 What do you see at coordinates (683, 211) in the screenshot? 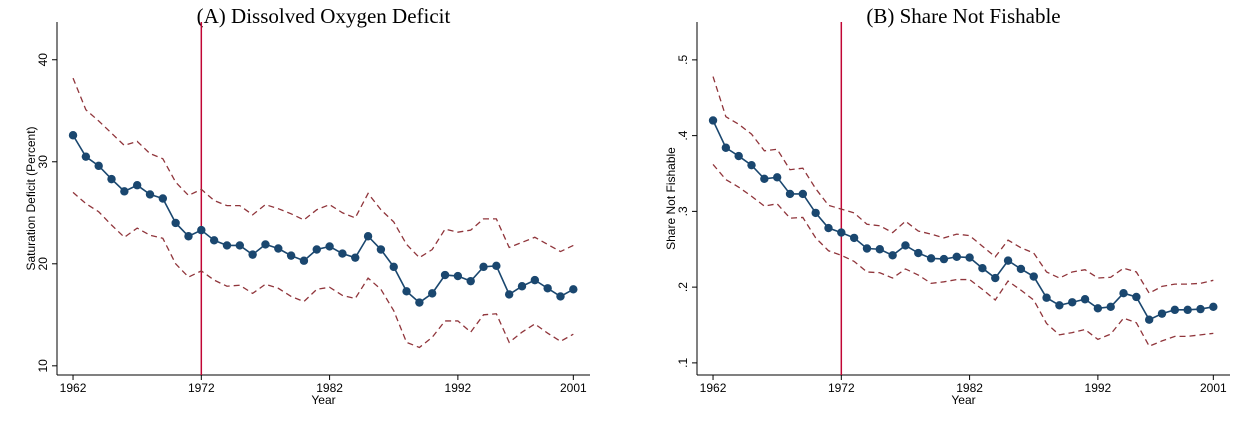
I see `y-tick-label: .3` at bounding box center [683, 211].